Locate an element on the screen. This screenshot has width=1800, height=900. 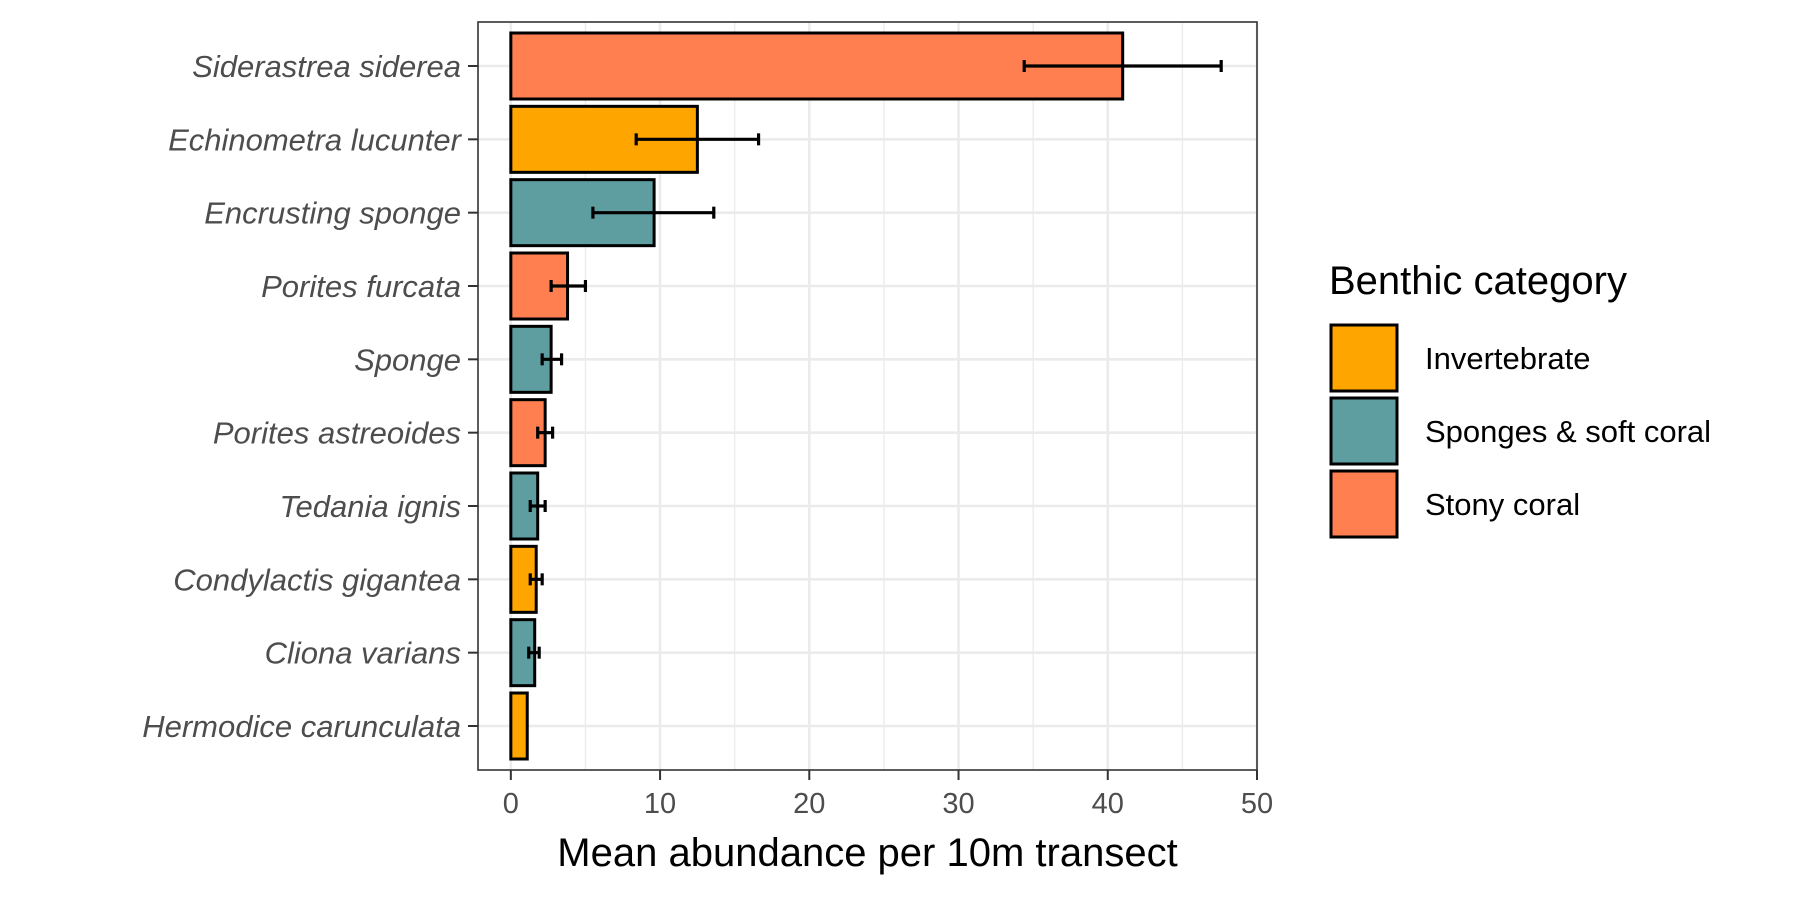
error-bar-porites-furcata is located at coordinates (568, 286).